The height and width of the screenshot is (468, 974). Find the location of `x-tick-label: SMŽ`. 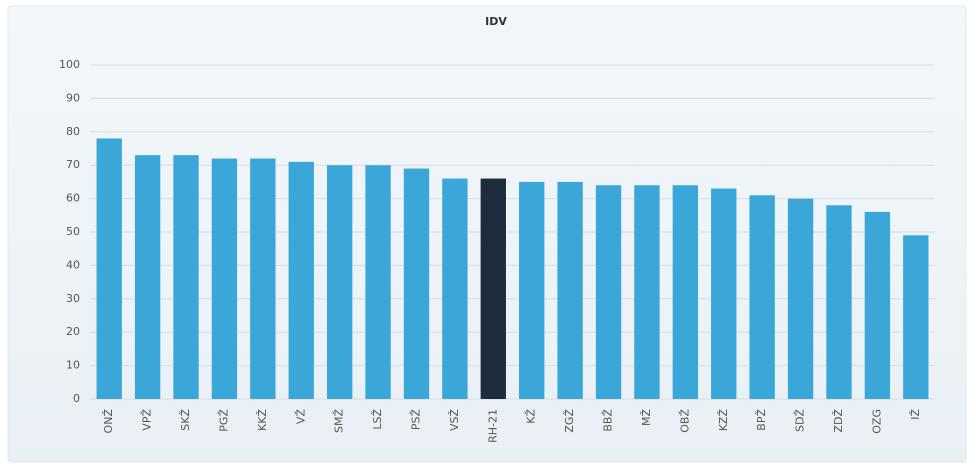

x-tick-label: SMŽ is located at coordinates (339, 421).